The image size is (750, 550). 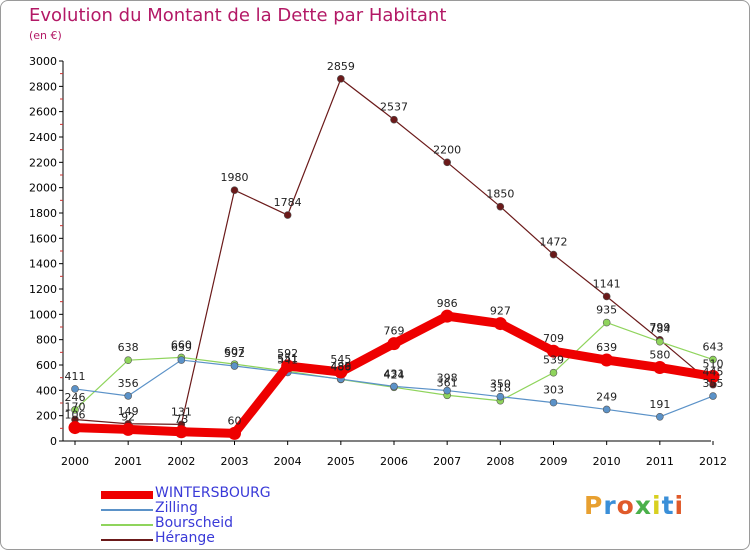 I want to click on legend-swatch-wintersbourg, so click(x=127, y=495).